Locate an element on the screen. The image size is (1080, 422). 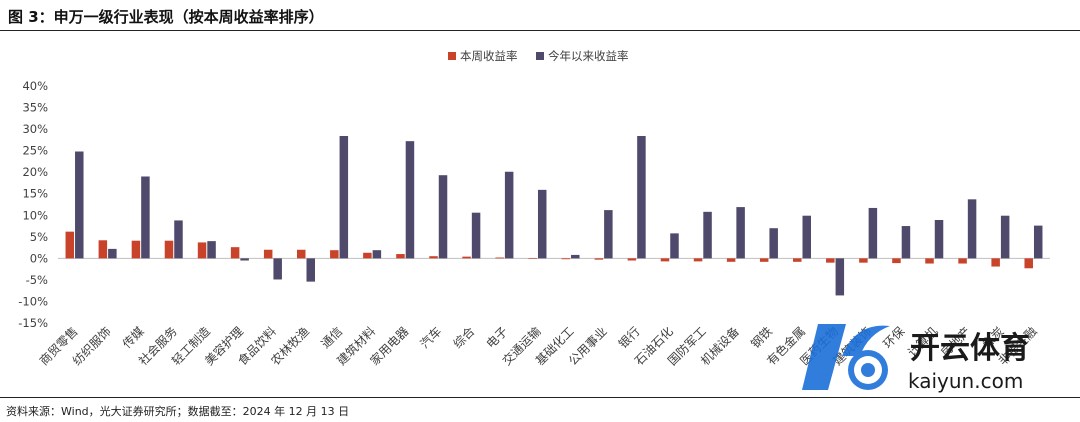
y-tick-label: 0% is located at coordinates (39, 258).